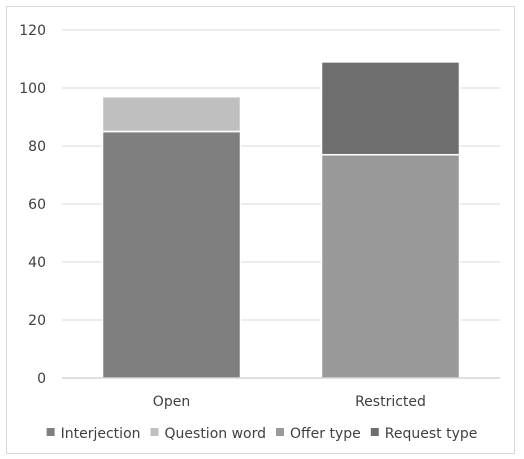  Describe the element at coordinates (390, 402) in the screenshot. I see `x-tick-label: Restricted` at that location.